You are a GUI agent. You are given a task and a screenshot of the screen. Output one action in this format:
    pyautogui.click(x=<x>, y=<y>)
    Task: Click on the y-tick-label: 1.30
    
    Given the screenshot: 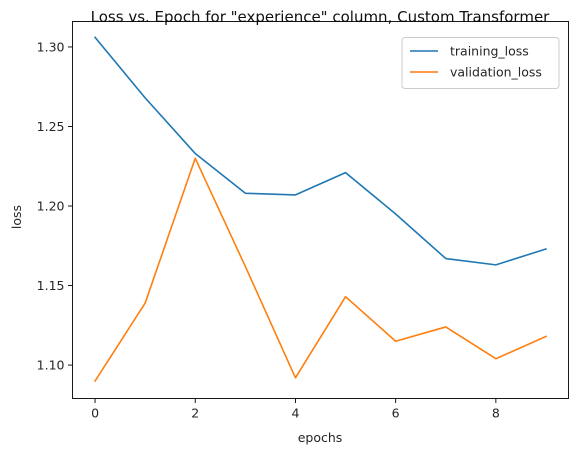 What is the action you would take?
    pyautogui.click(x=51, y=46)
    